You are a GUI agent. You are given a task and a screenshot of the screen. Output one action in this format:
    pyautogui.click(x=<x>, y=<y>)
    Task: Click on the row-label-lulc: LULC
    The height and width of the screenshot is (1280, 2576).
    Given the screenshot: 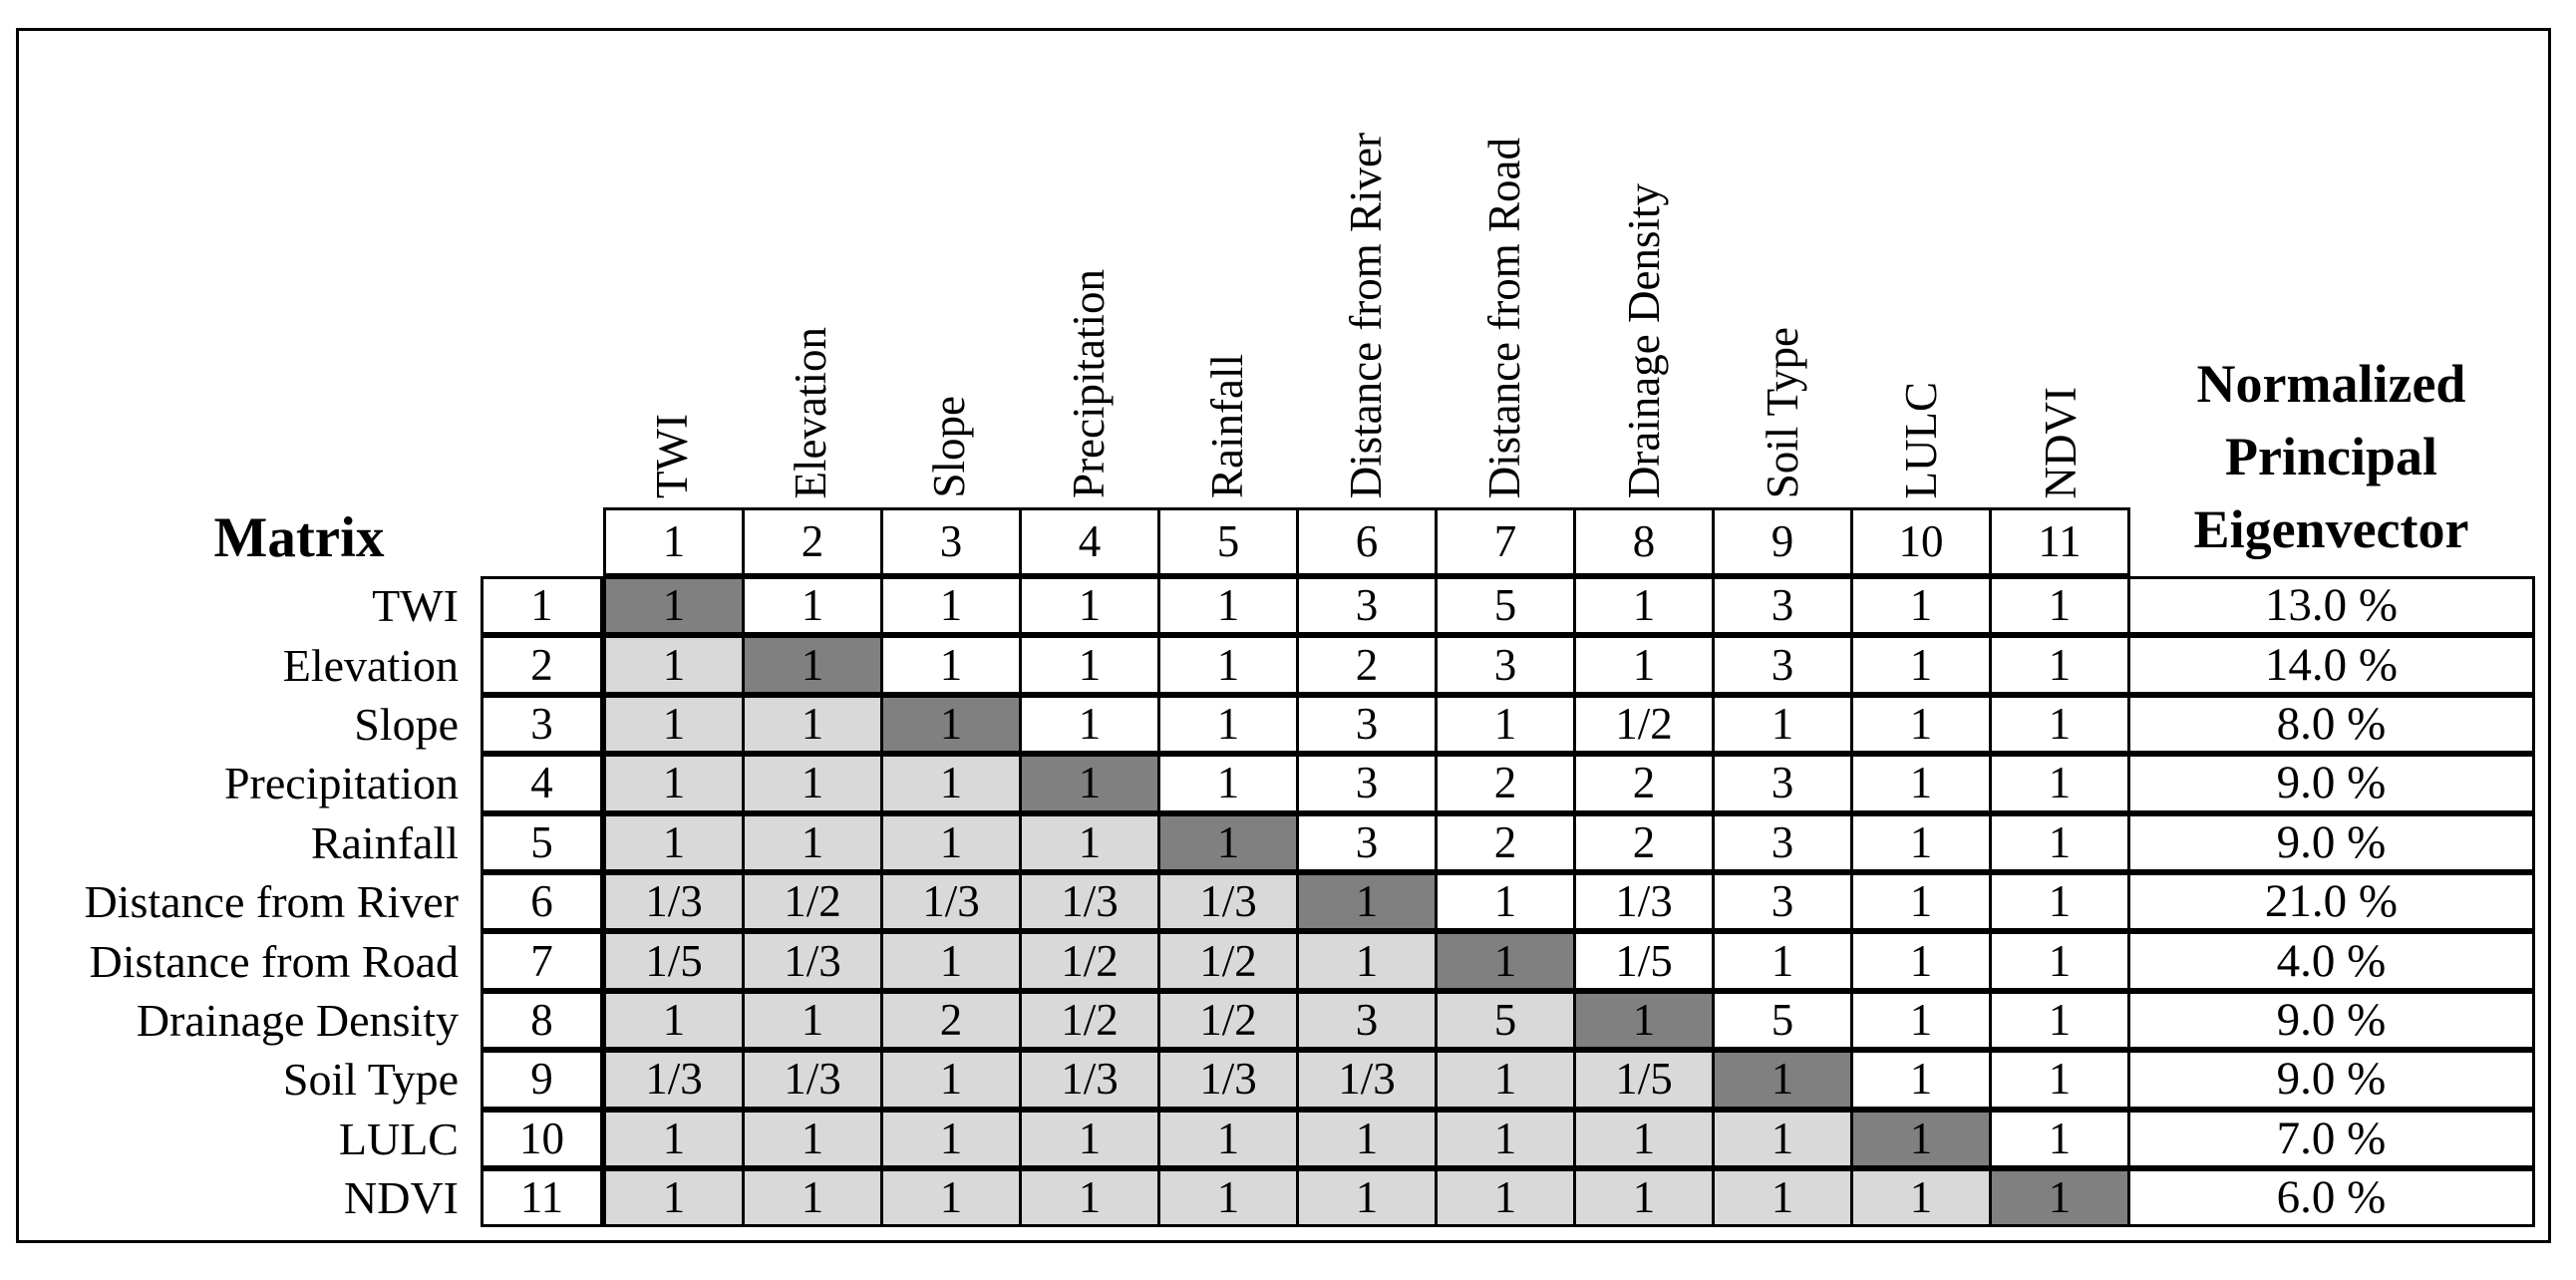 What is the action you would take?
    pyautogui.click(x=398, y=1138)
    